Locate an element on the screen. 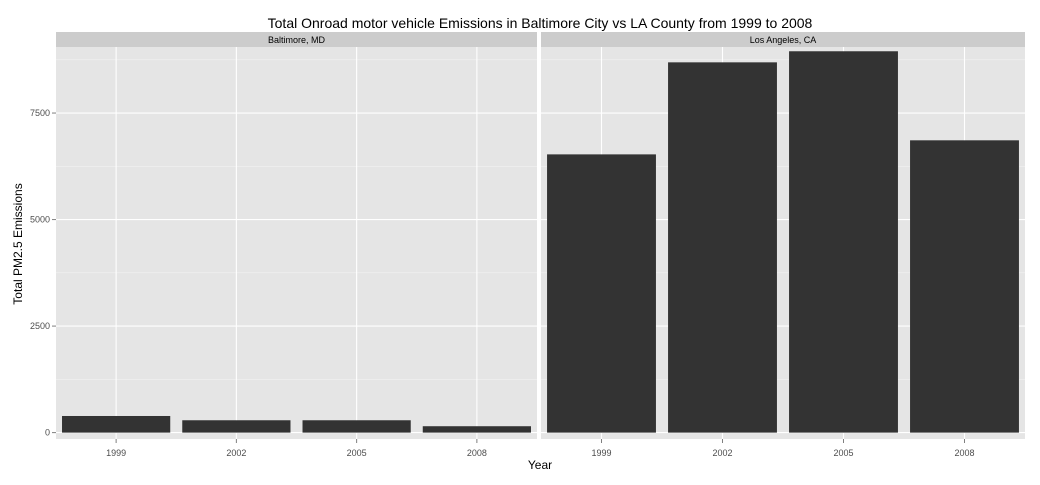 Image resolution: width=1040 pixels, height=485 pixels. y-tick-label: 0 is located at coordinates (47, 433).